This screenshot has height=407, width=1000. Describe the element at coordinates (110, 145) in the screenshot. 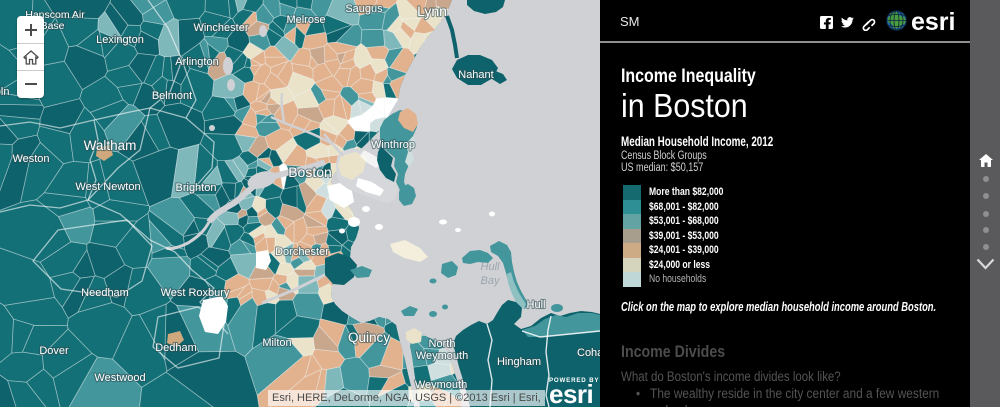

I see `svg-text: Waltham` at that location.